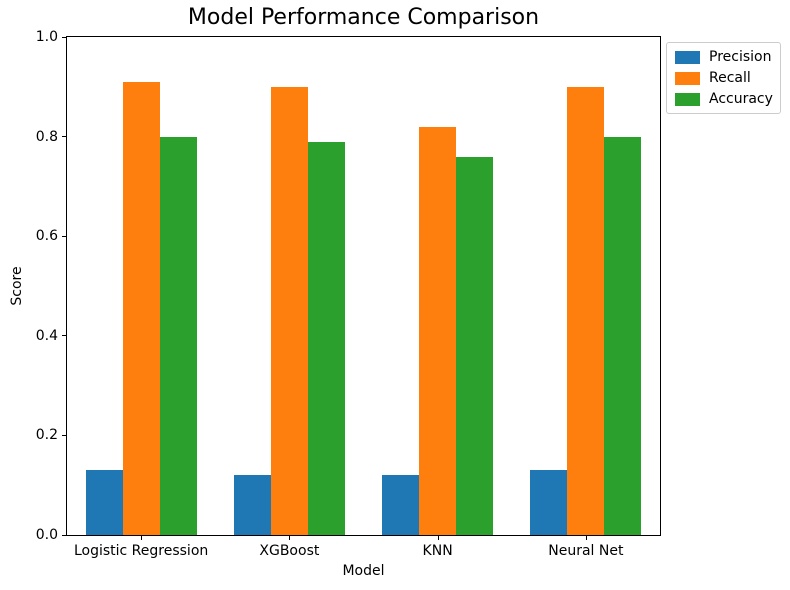  I want to click on legend: Precision Recall Accuracy, so click(723, 78).